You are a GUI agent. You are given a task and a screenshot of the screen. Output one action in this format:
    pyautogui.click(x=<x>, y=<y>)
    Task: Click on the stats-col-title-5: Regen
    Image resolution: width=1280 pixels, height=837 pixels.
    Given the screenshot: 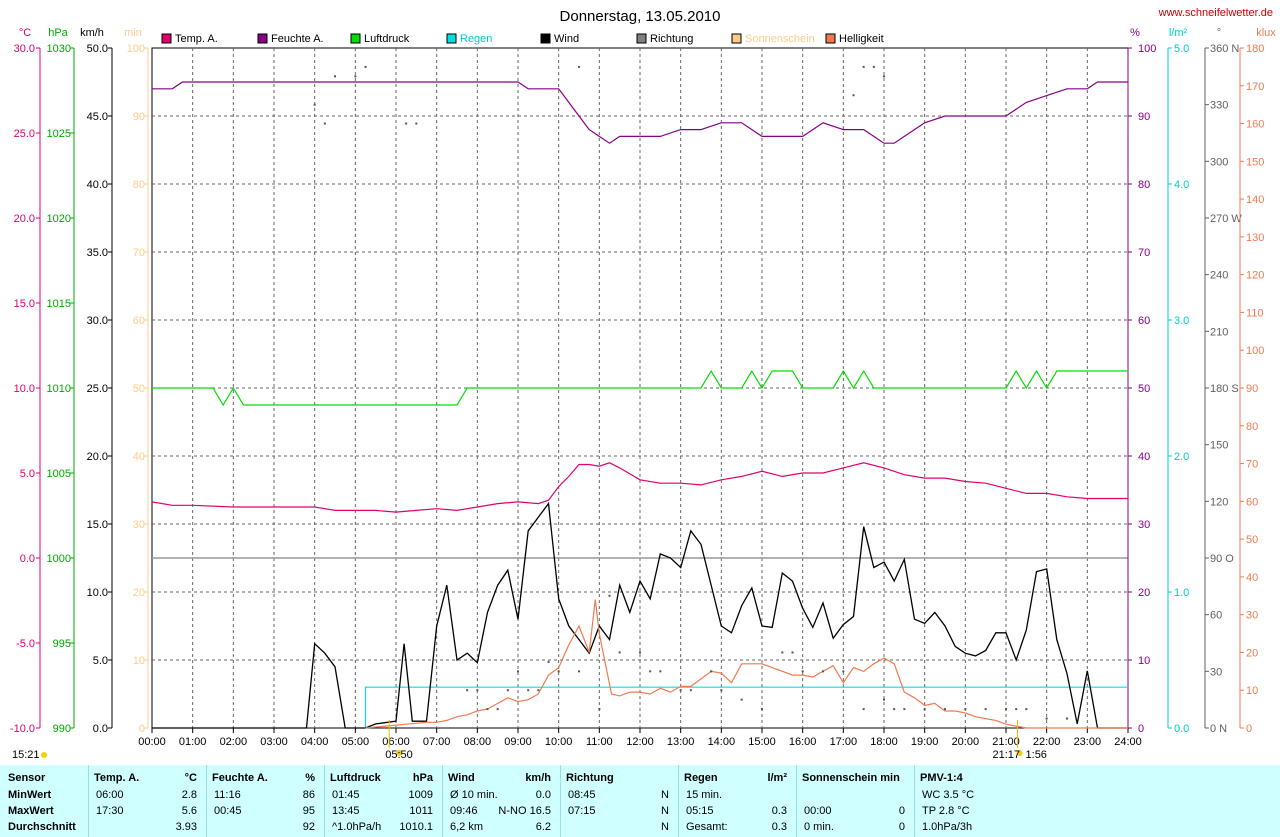 What is the action you would take?
    pyautogui.click(x=701, y=778)
    